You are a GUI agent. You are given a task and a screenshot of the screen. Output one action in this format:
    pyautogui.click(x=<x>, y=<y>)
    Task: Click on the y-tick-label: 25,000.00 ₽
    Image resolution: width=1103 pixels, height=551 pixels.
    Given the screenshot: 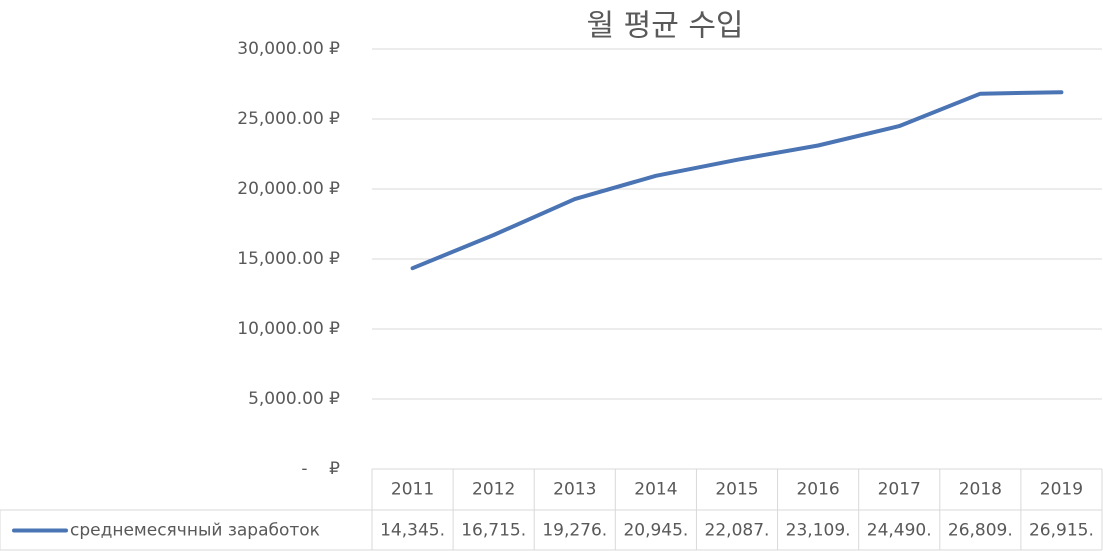 What is the action you would take?
    pyautogui.click(x=288, y=119)
    